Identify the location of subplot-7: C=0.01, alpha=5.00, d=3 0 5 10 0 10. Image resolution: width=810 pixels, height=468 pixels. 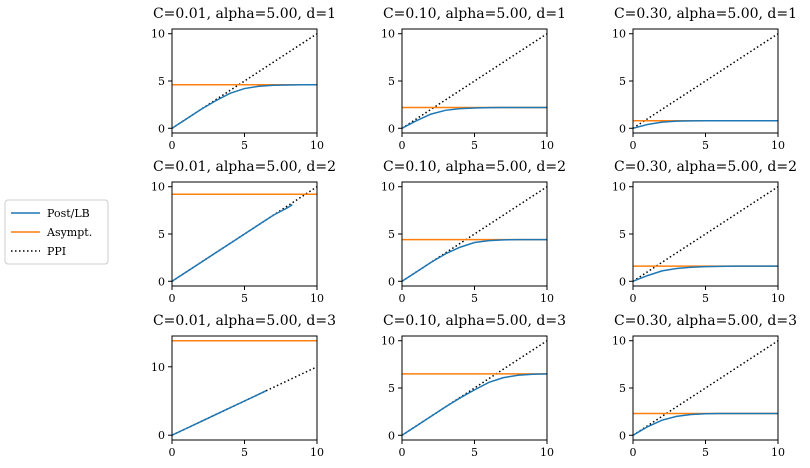
(243, 386).